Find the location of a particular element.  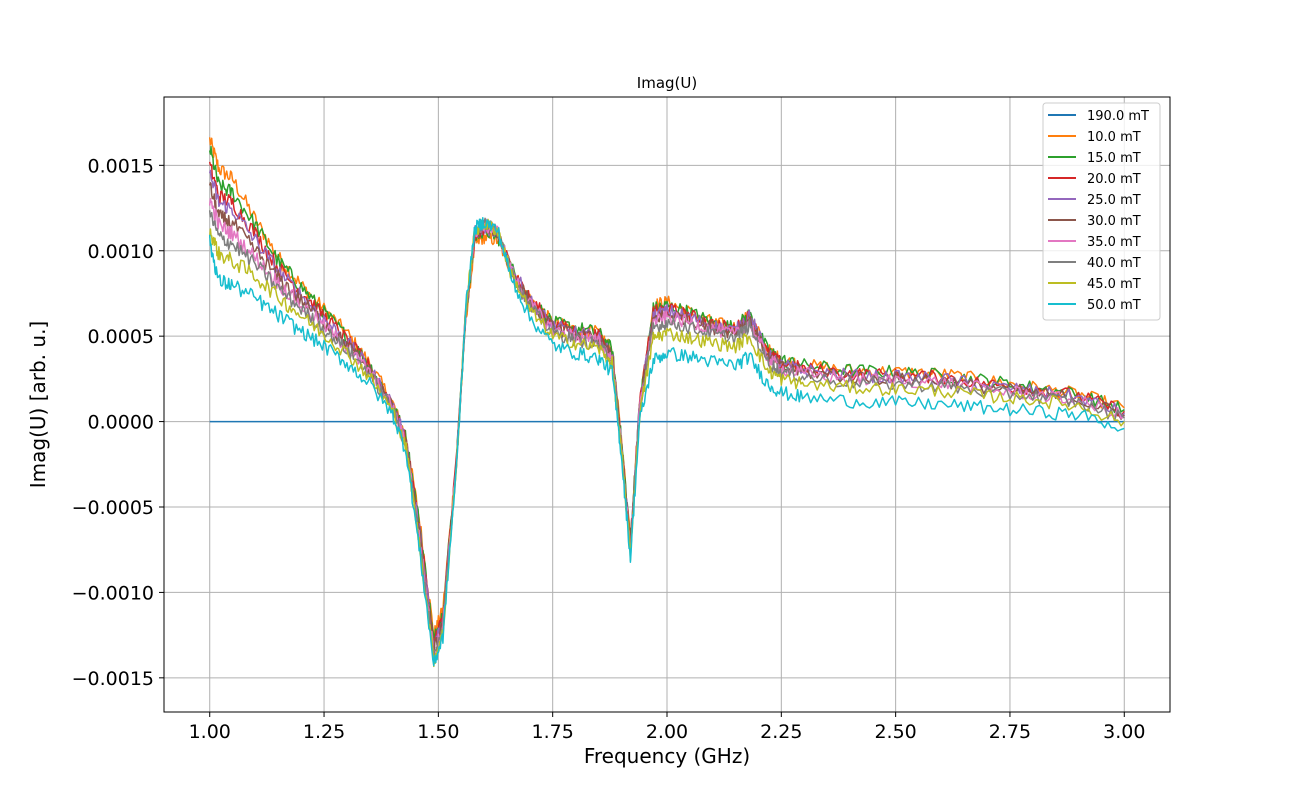

x-tick-label: 2.00 is located at coordinates (667, 732).